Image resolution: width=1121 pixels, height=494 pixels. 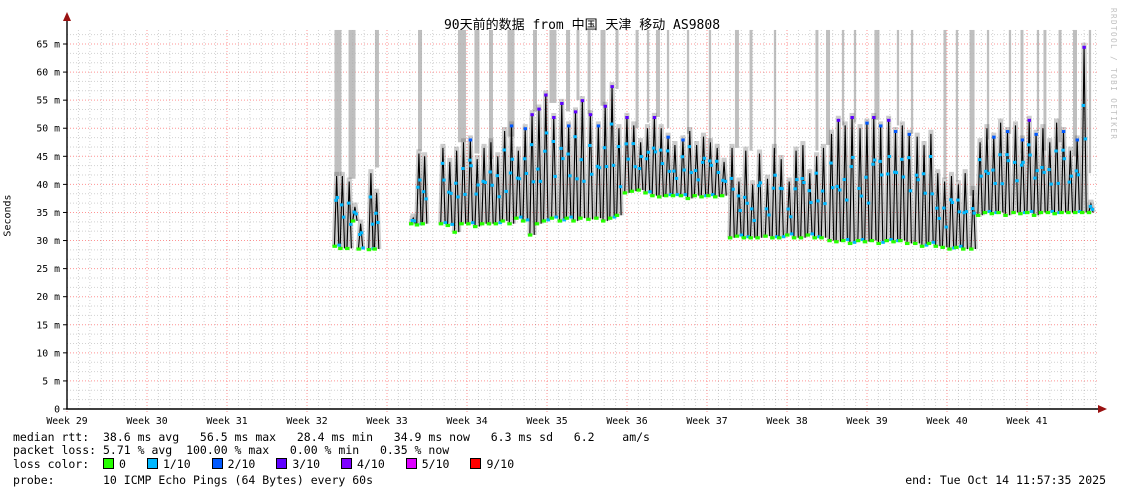 I want to click on probe-label: probe:, so click(x=34, y=480).